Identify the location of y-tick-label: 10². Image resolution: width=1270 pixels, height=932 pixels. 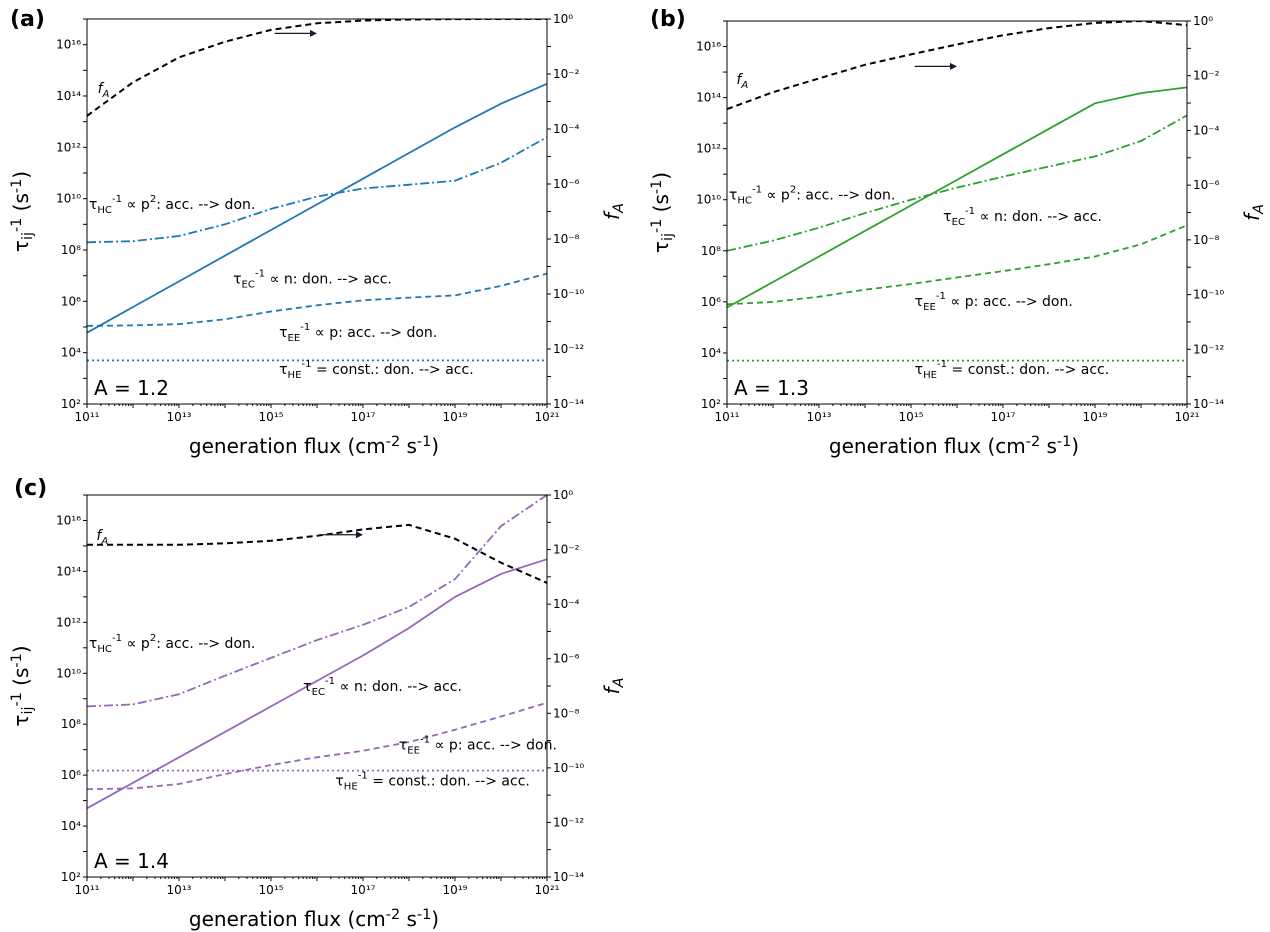
(71, 404).